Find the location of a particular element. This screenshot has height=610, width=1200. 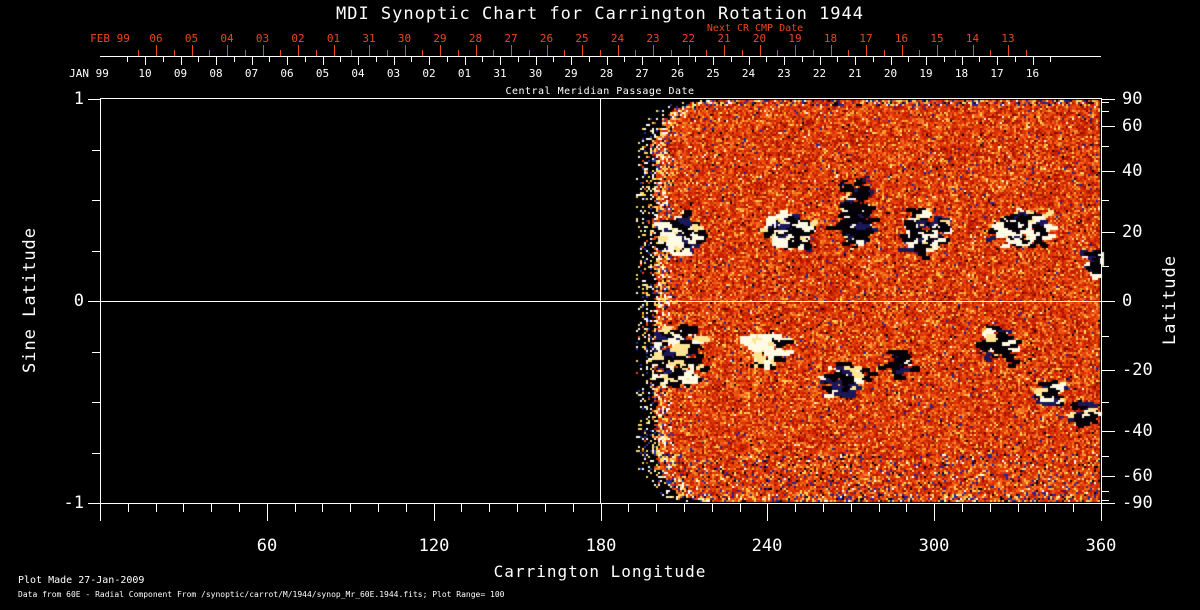

red-date-label: 29 is located at coordinates (440, 38).